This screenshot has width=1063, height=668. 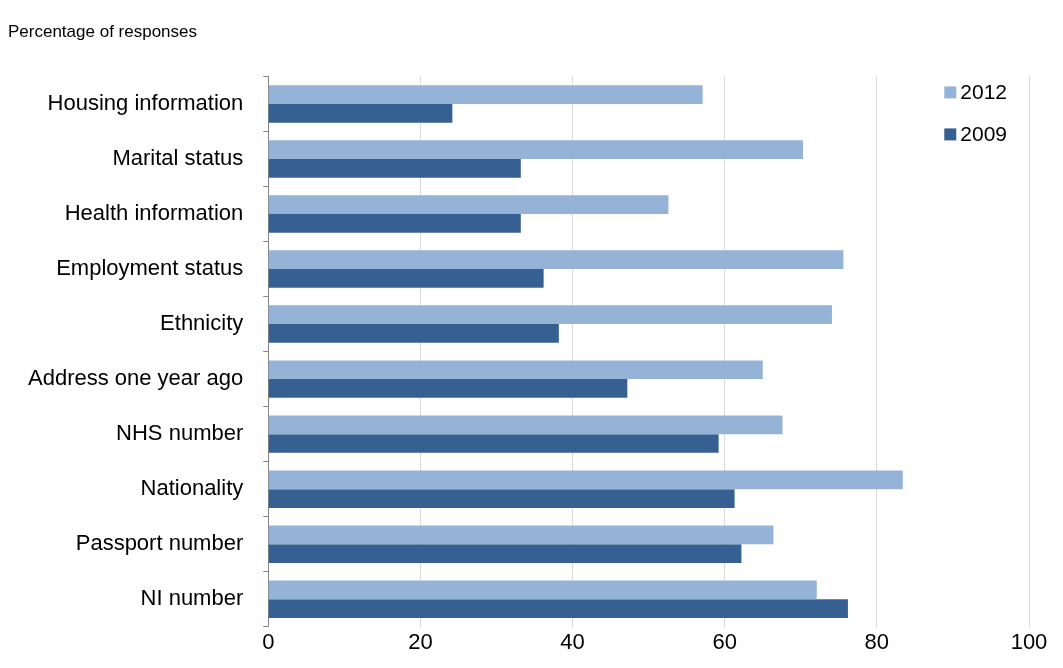 What do you see at coordinates (420, 642) in the screenshot?
I see `x-tick-label: 20` at bounding box center [420, 642].